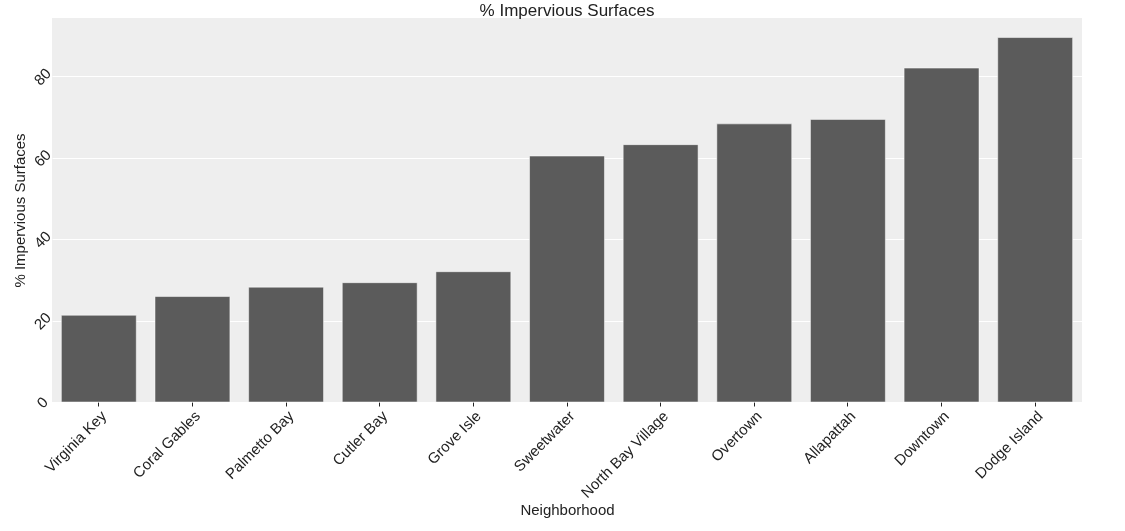  What do you see at coordinates (42, 402) in the screenshot?
I see `y-tick-label: 0` at bounding box center [42, 402].